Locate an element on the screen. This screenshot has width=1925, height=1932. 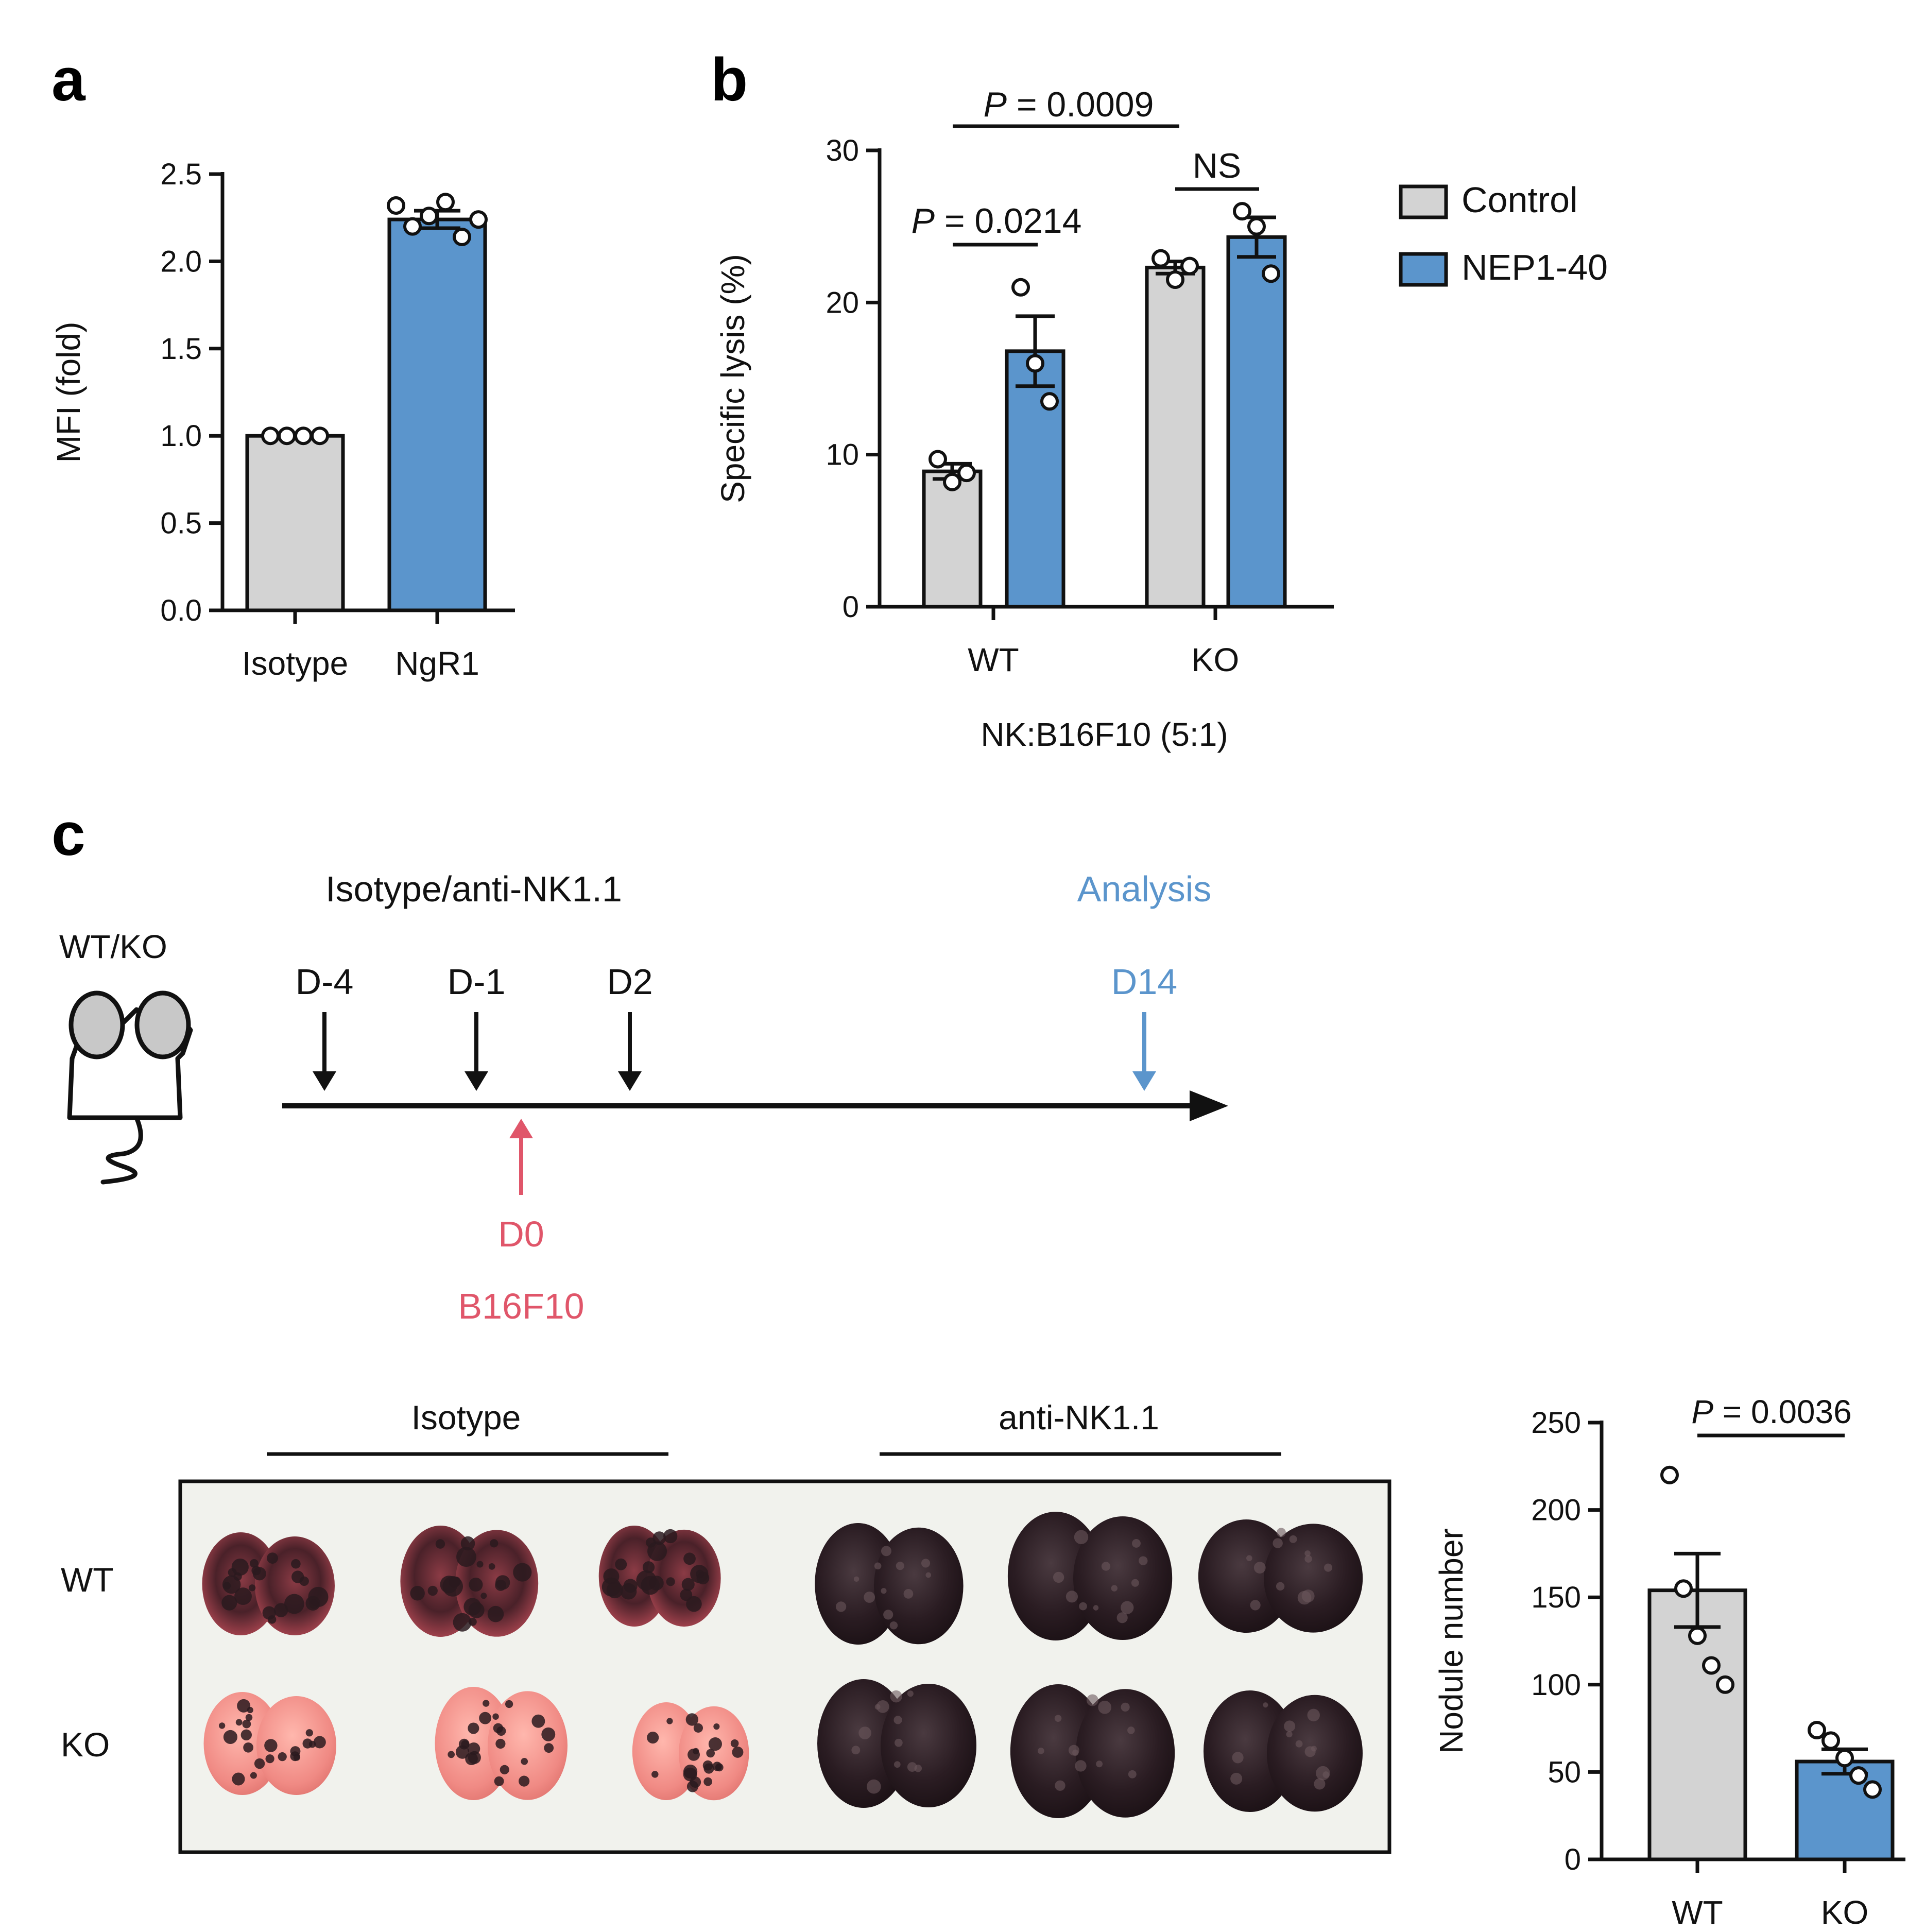
x-axis-label: NK:B16F10 (5:1) is located at coordinates (1105, 734).